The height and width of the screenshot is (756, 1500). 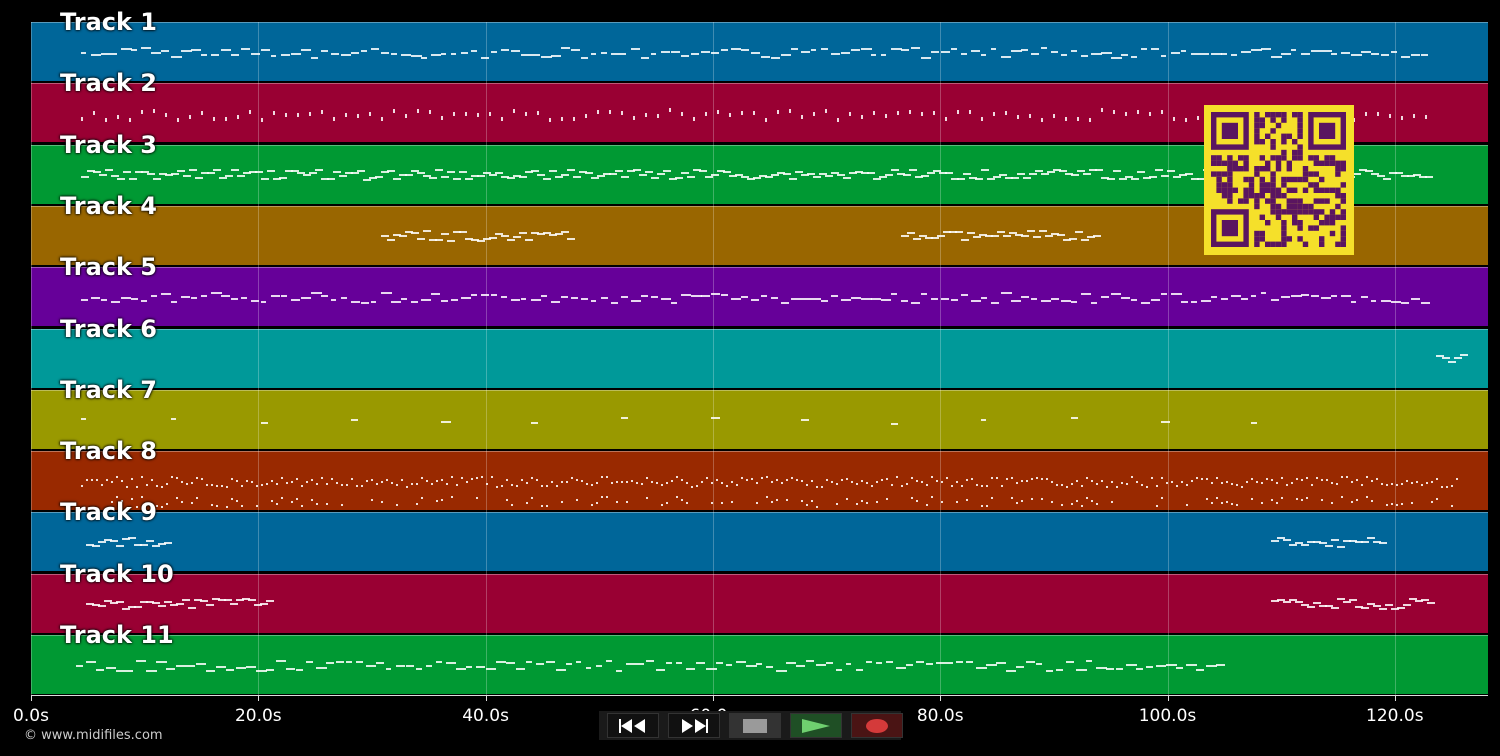 I want to click on stop-button, so click(x=755, y=725).